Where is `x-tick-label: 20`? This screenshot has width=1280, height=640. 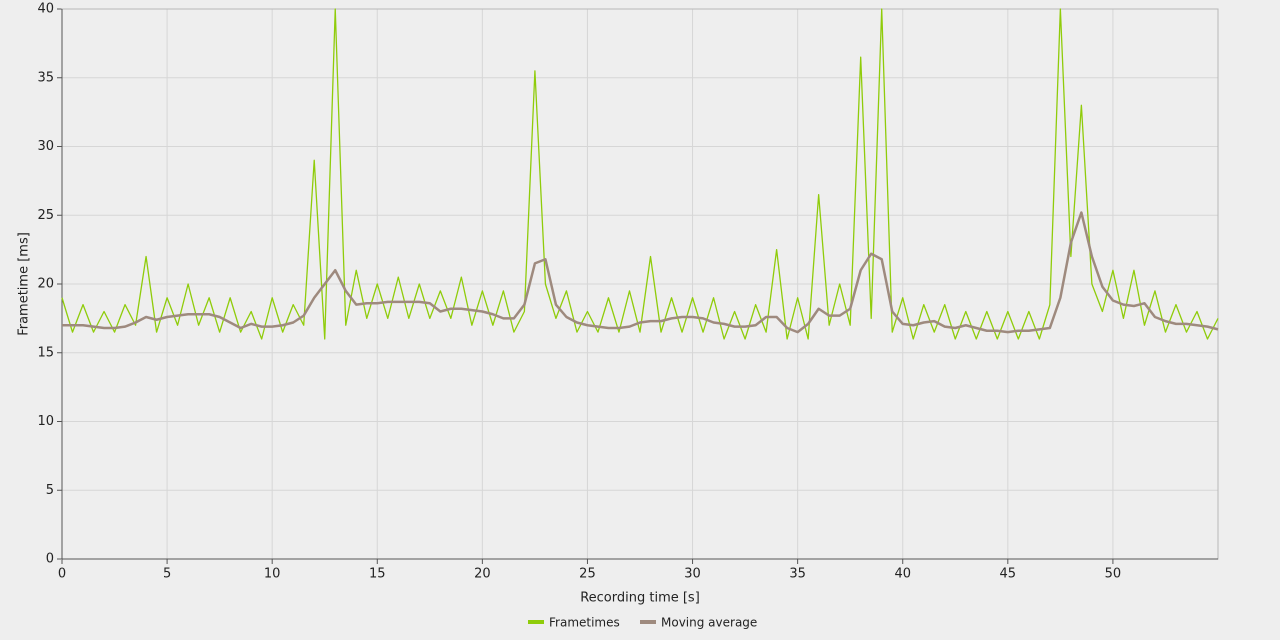 x-tick-label: 20 is located at coordinates (482, 574).